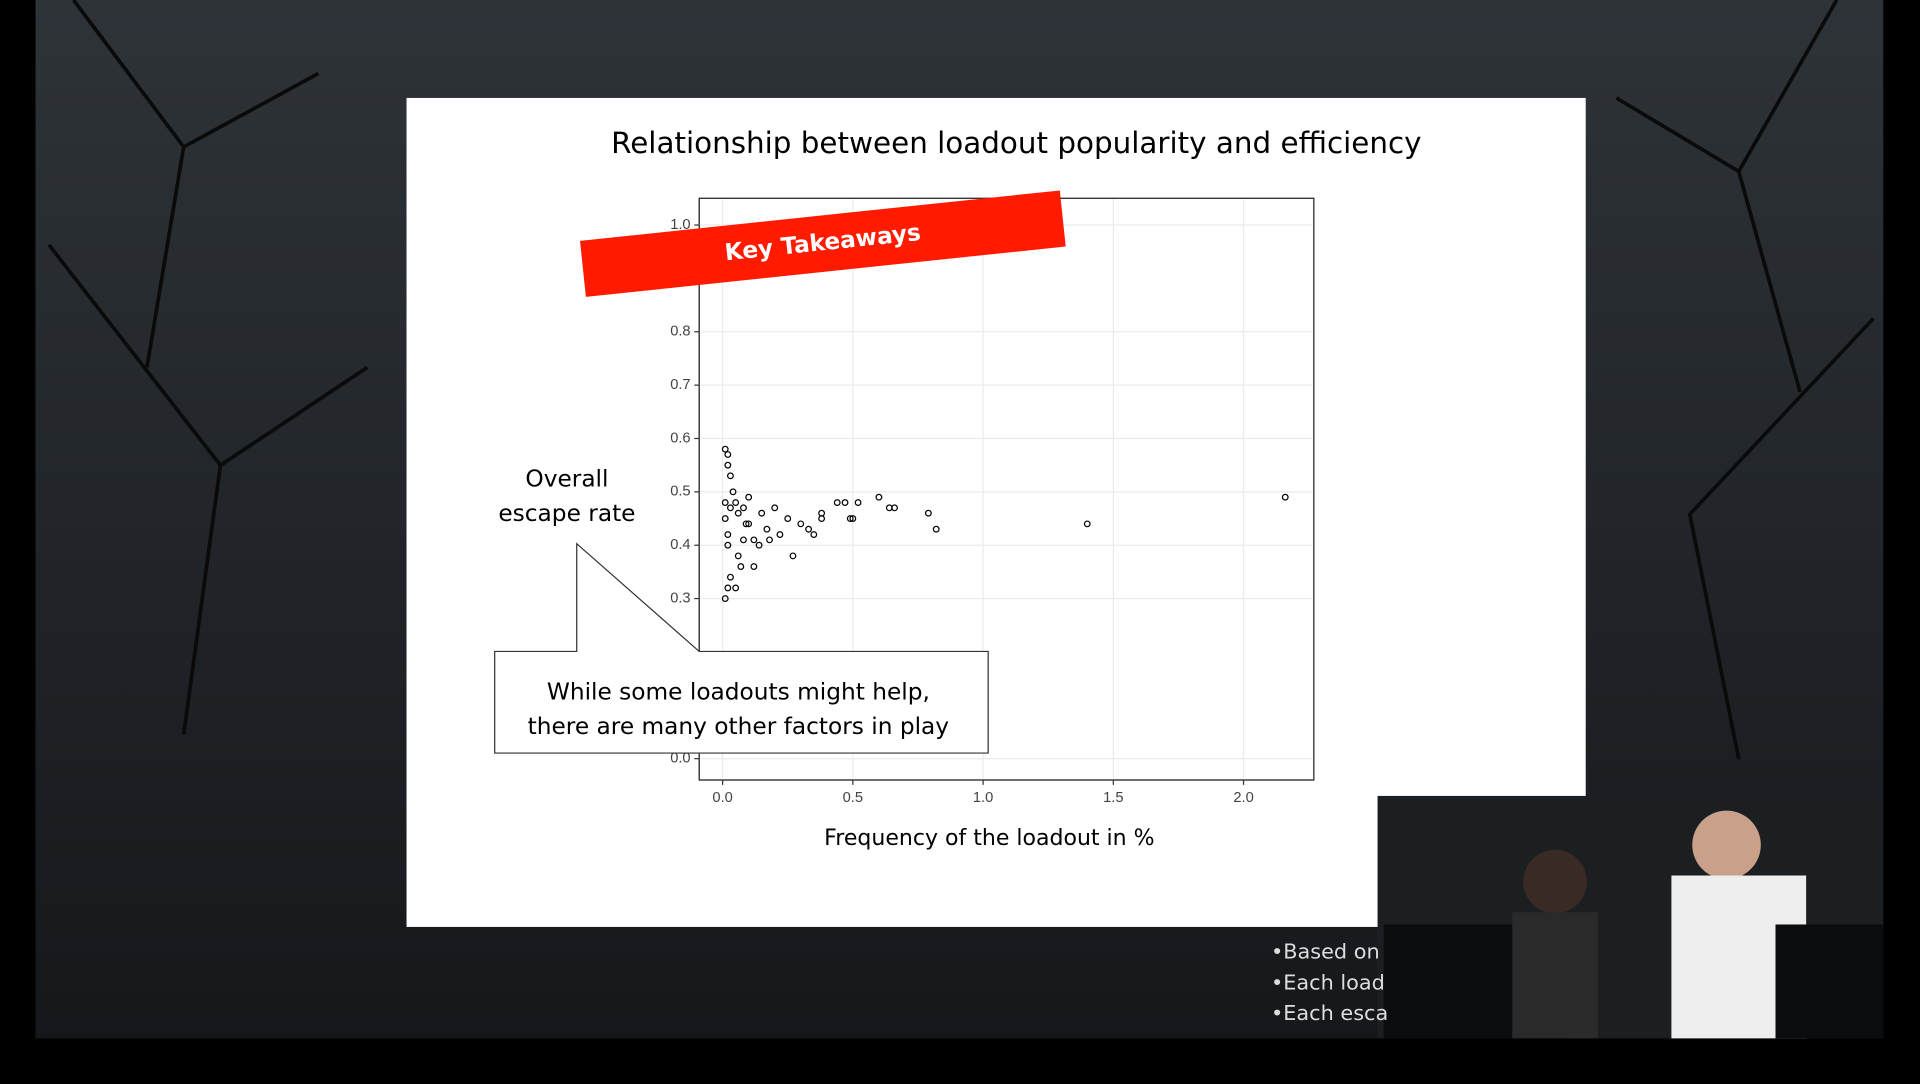 The image size is (1920, 1084). Describe the element at coordinates (989, 838) in the screenshot. I see `x-axis-label: Frequency of the loadout in %` at that location.